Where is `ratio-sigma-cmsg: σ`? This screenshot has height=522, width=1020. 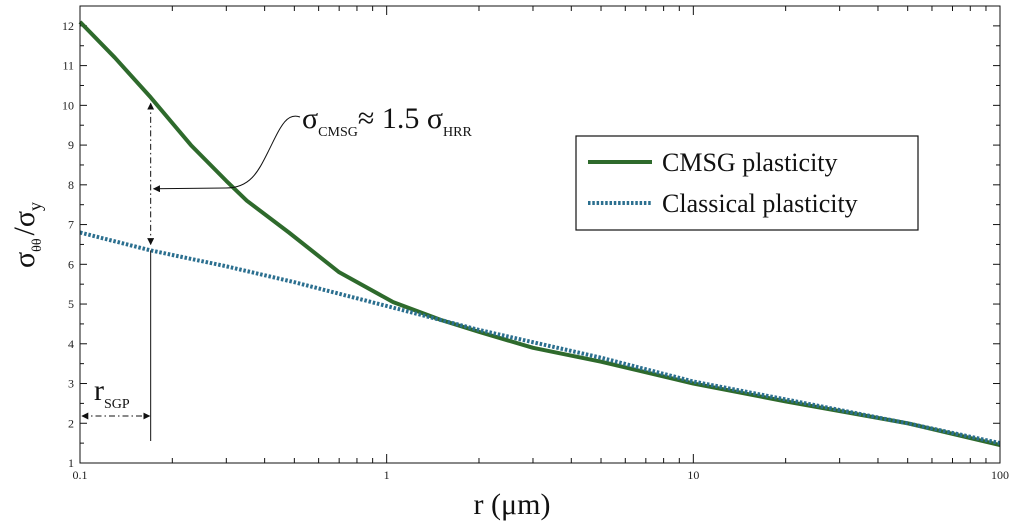 ratio-sigma-cmsg: σ is located at coordinates (310, 118).